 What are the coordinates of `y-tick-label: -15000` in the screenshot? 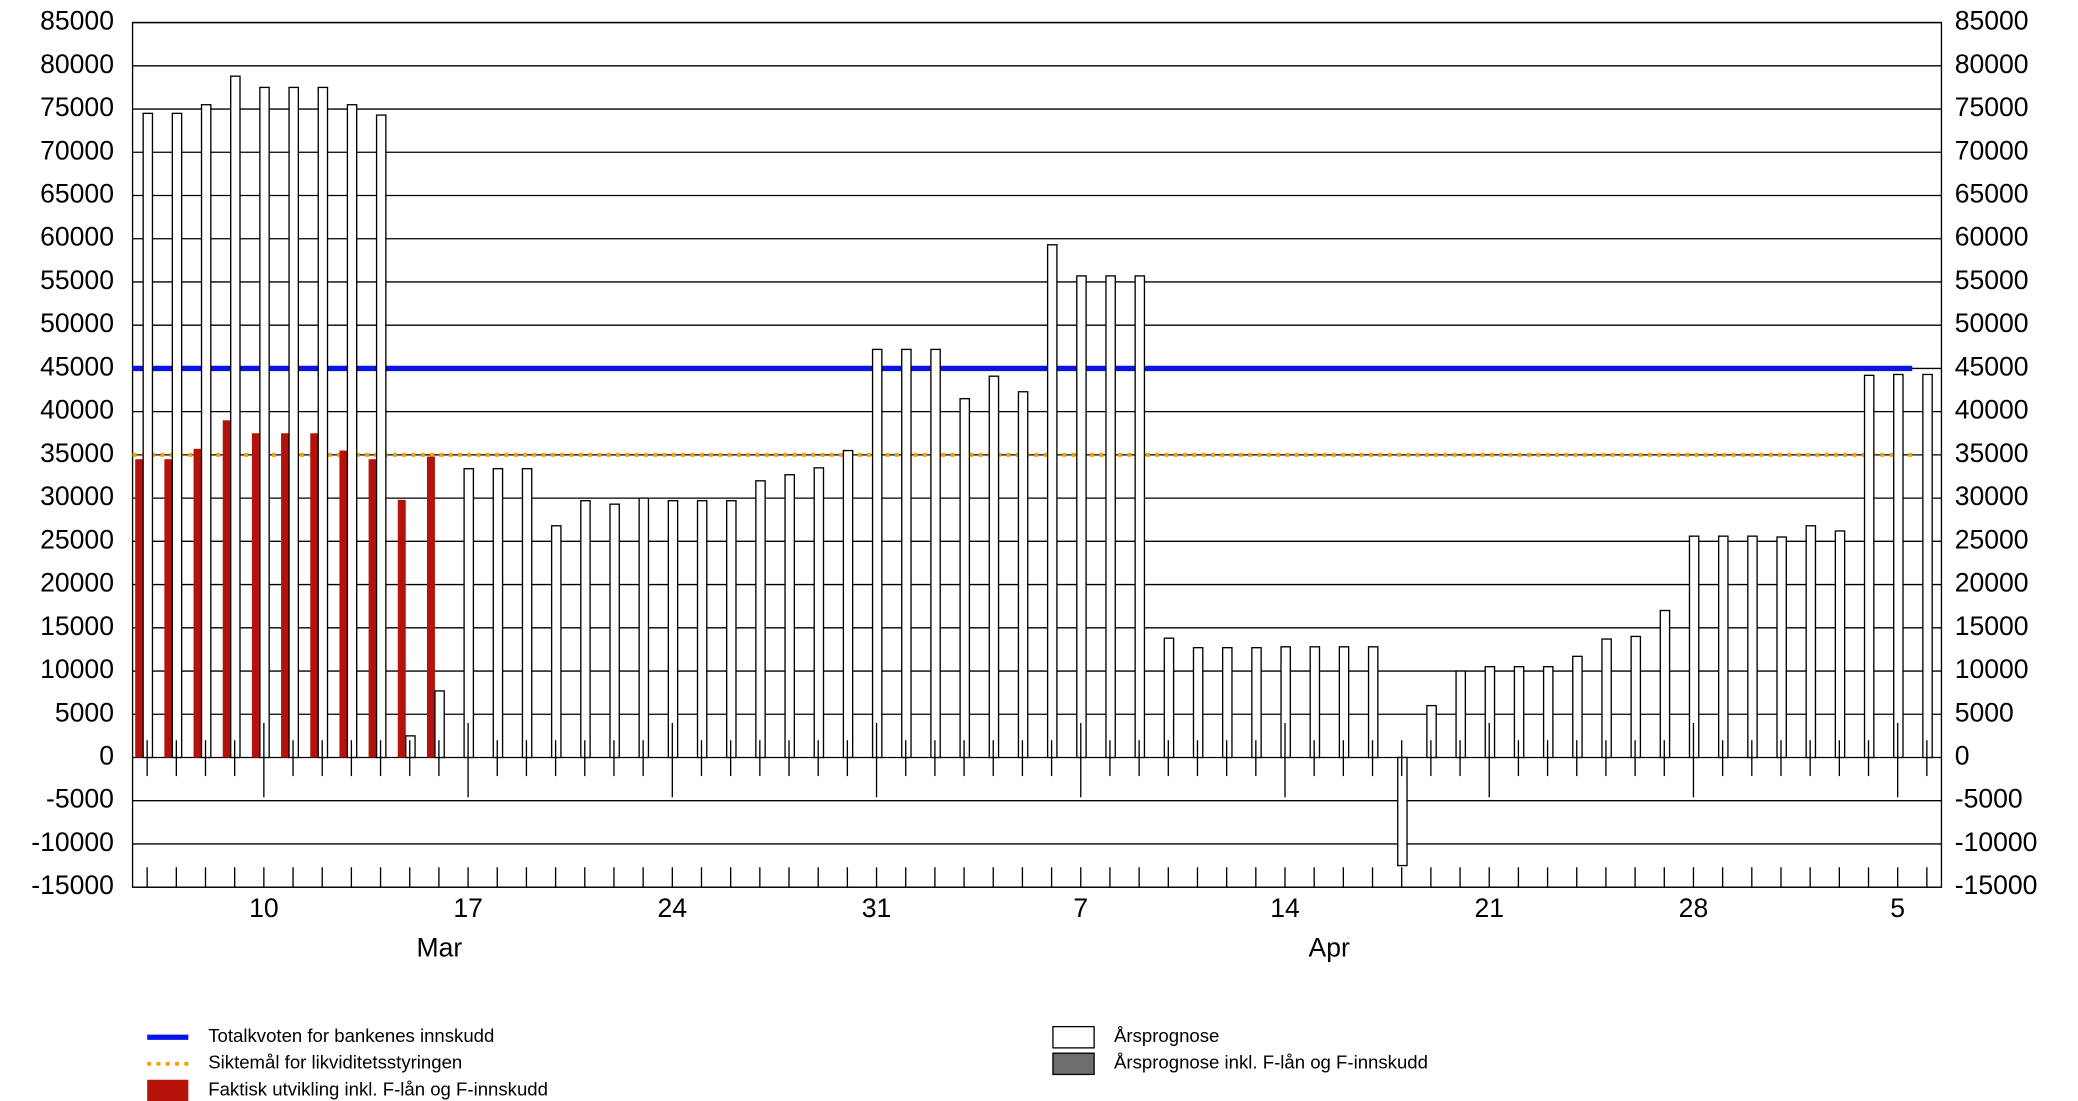 It's located at (72, 885).